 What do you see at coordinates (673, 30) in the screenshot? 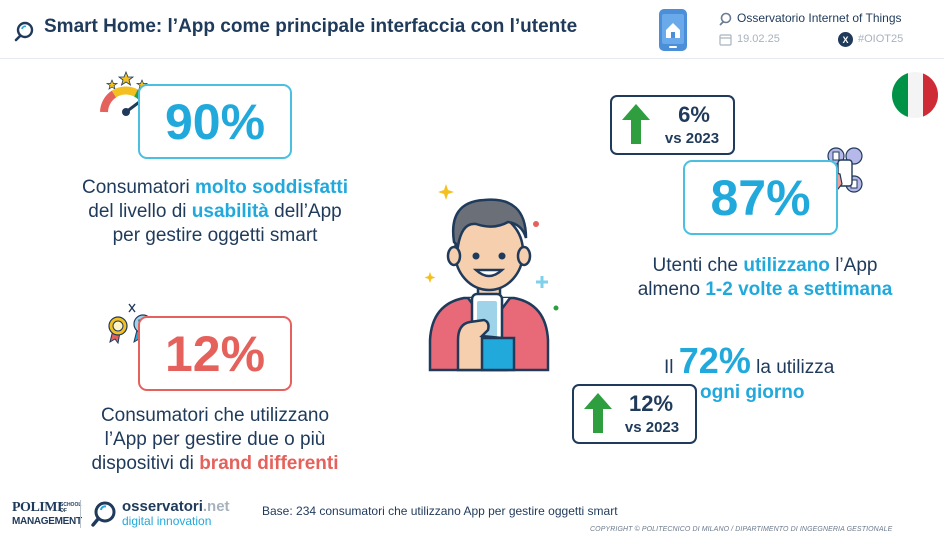
I see `smartphone-home-icon` at bounding box center [673, 30].